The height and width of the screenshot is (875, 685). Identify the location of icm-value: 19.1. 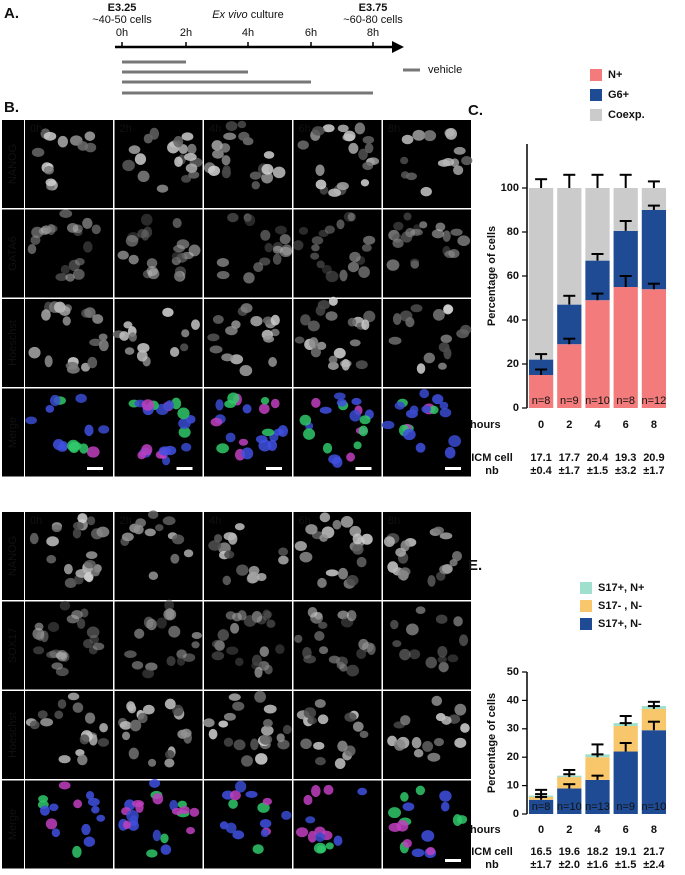
(625, 852).